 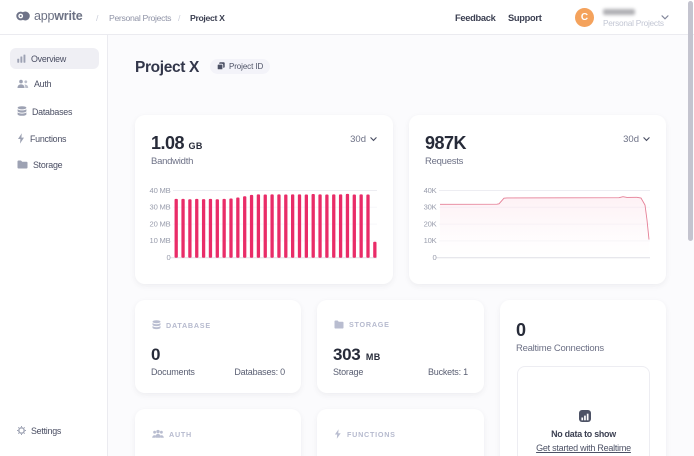 I want to click on svg-text: 30 MB, so click(x=160, y=207).